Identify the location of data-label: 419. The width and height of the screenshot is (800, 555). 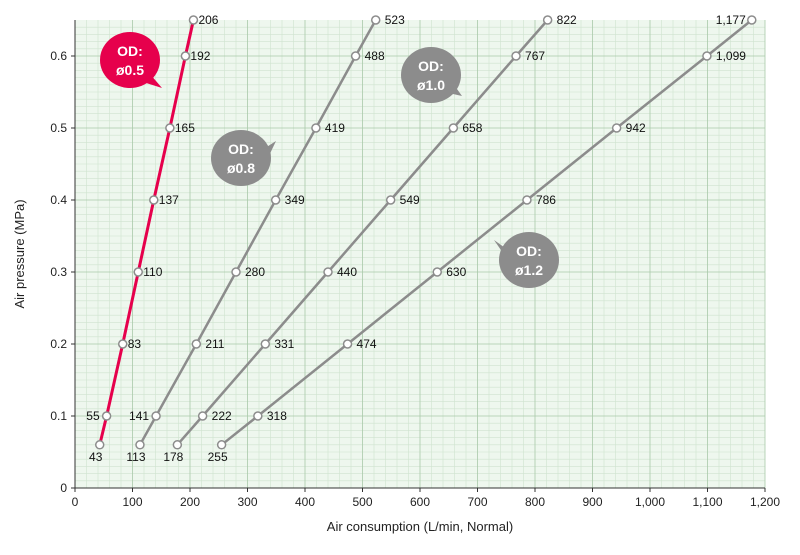
(335, 128).